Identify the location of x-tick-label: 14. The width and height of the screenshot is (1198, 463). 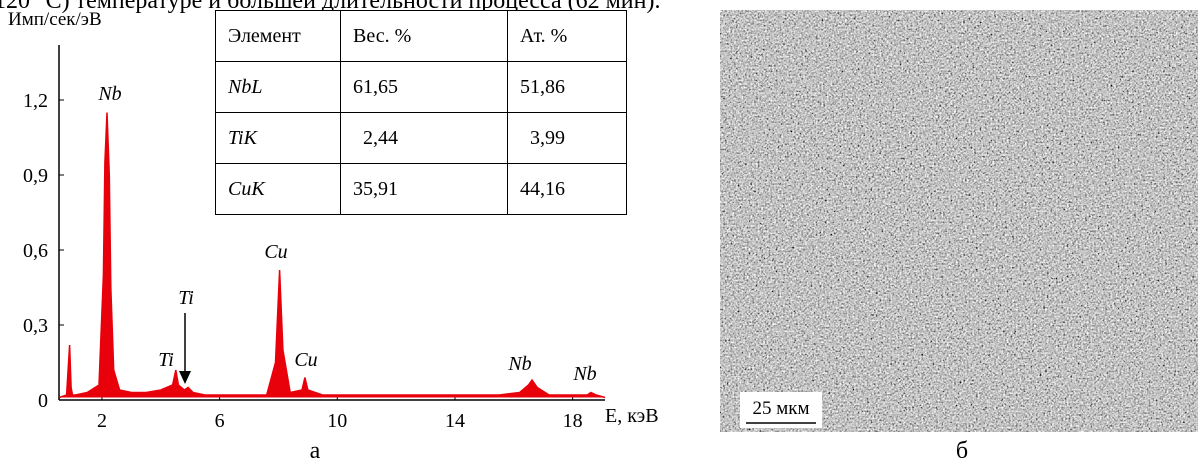
(455, 421).